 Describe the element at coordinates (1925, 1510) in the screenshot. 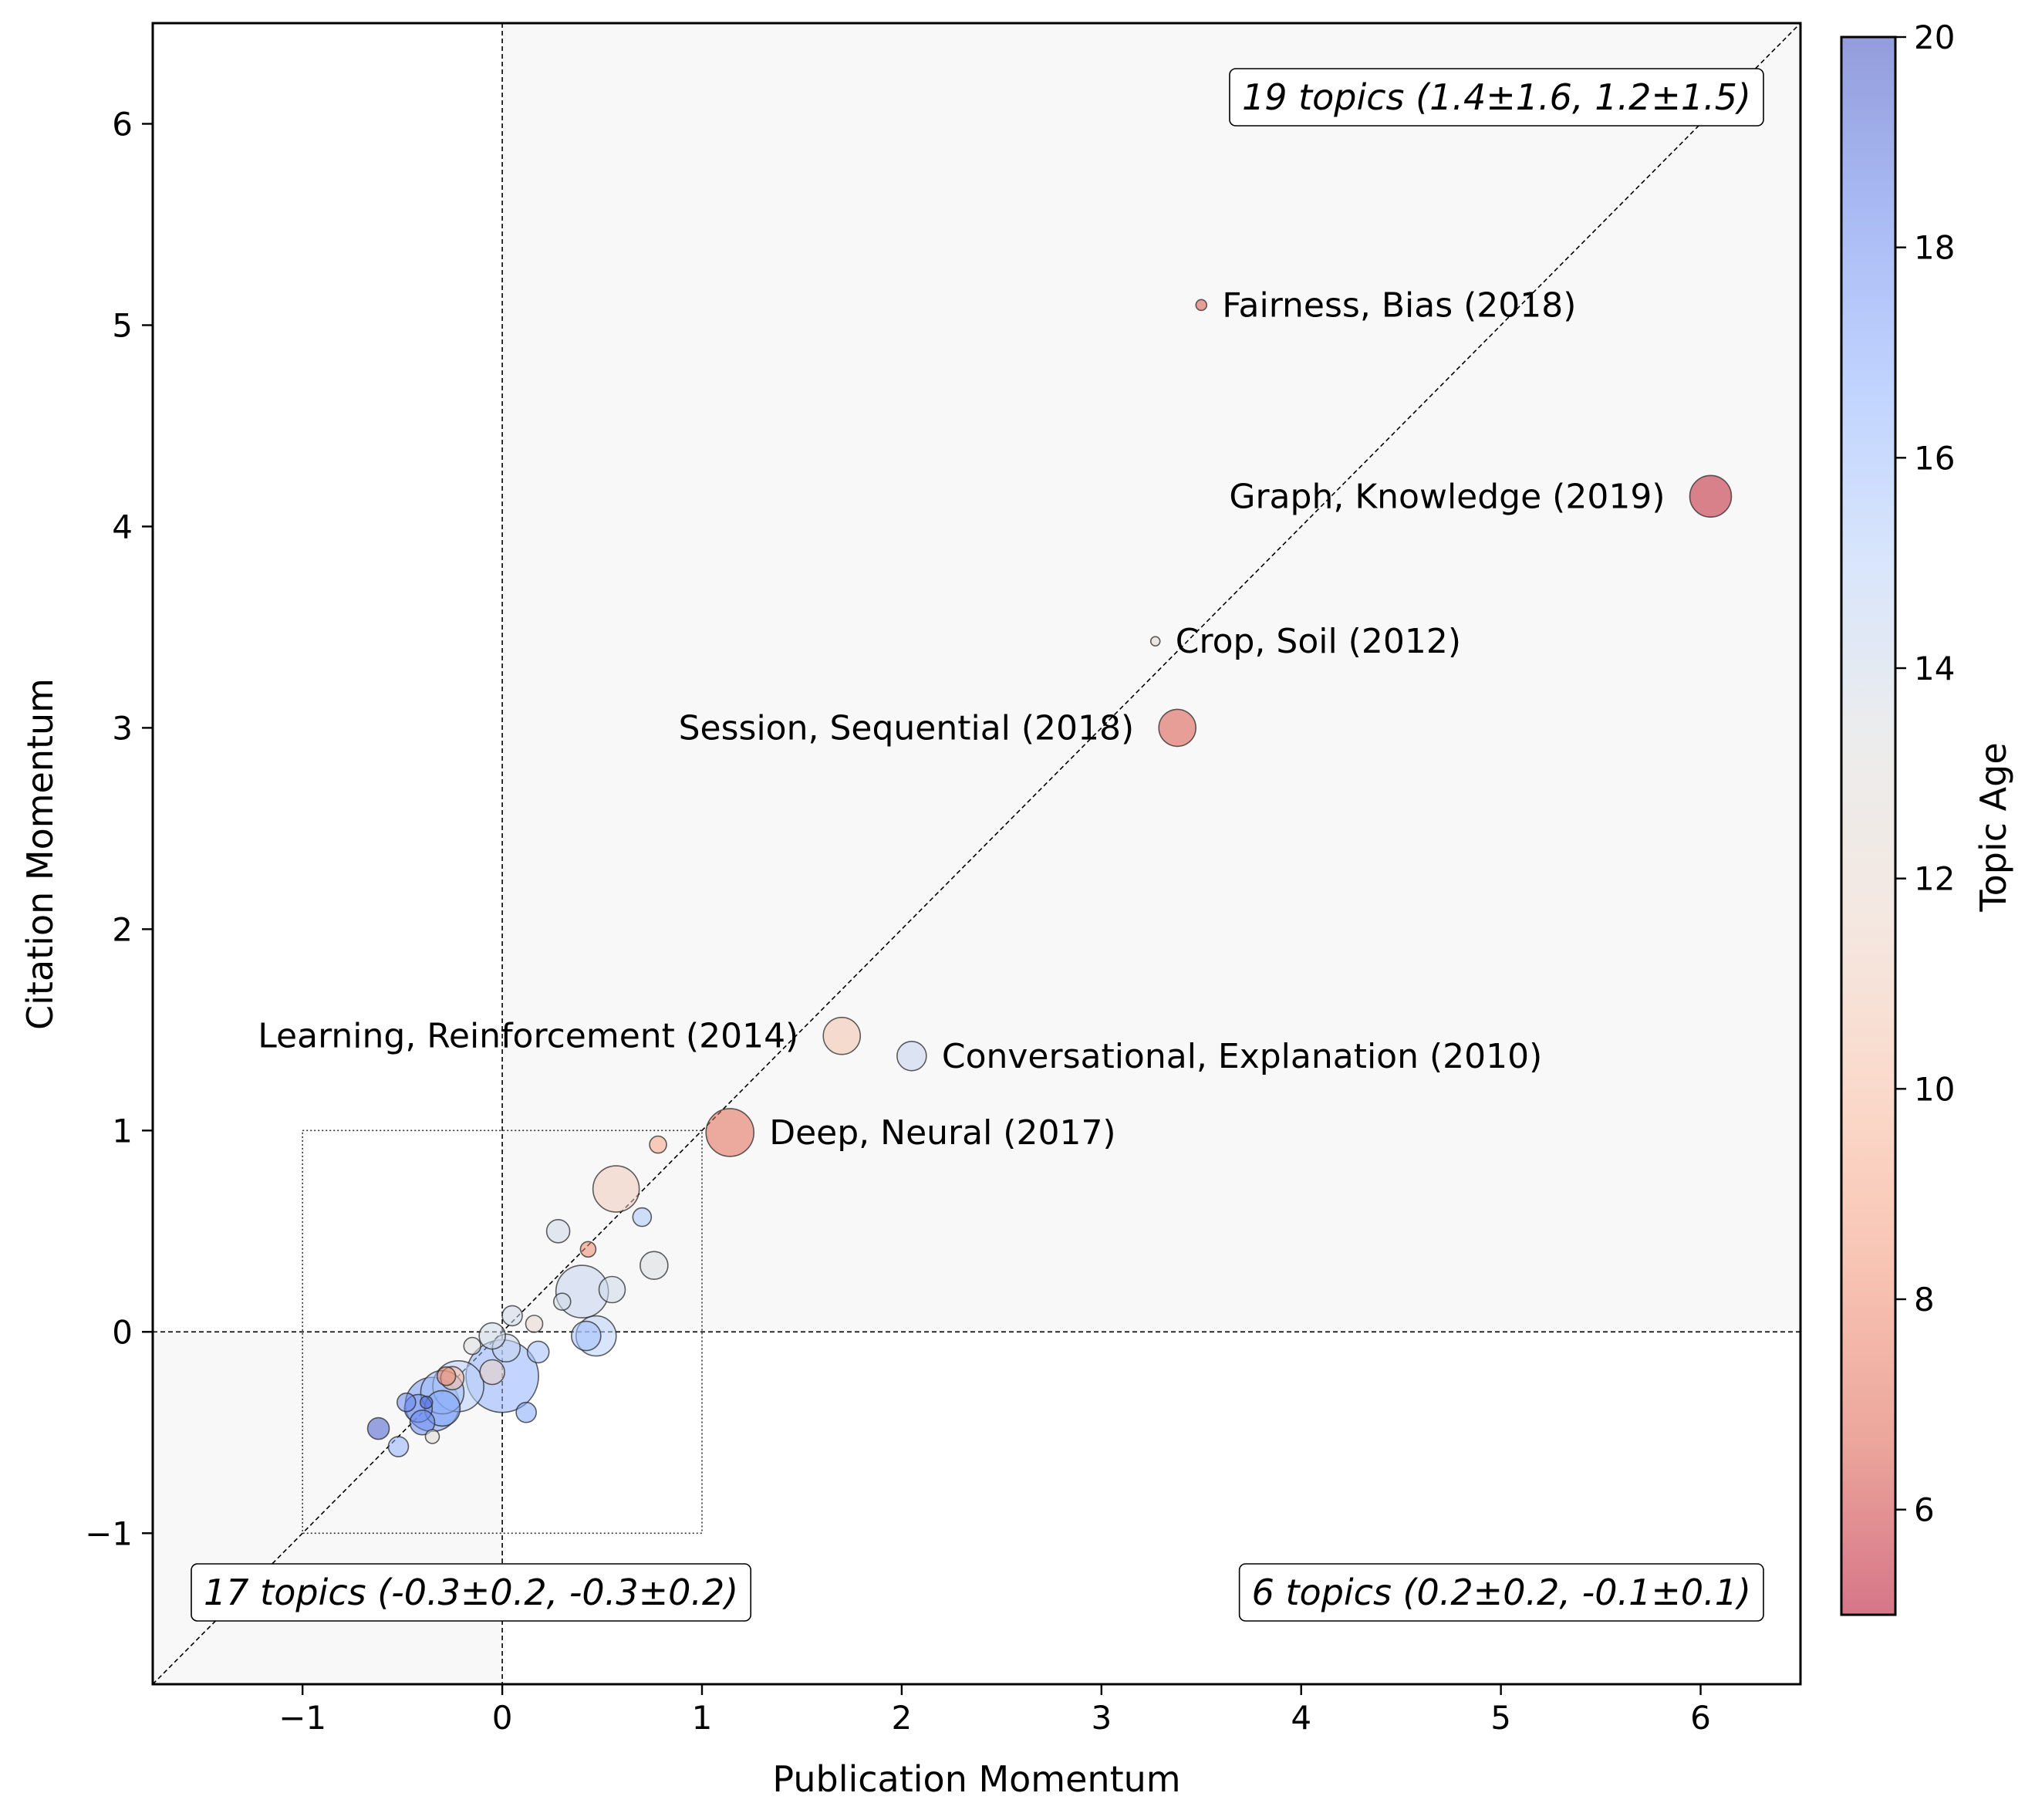

I see `colorbar-tick-label-0: 6` at that location.